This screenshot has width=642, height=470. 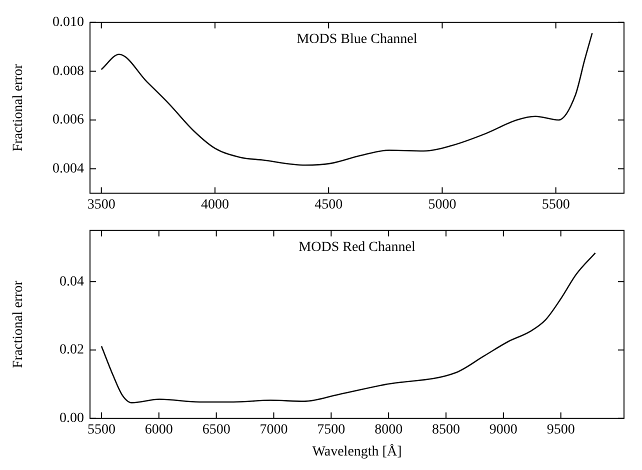 I want to click on y-tick-label: 0.006, so click(x=68, y=120).